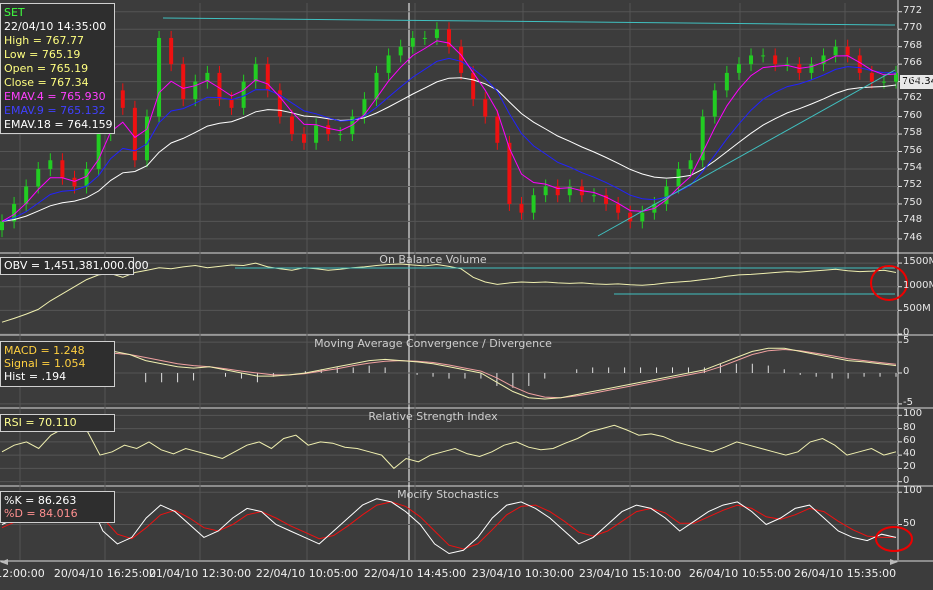 Image resolution: width=933 pixels, height=590 pixels. I want to click on ema18-label: EMAV.18 = 764.159, so click(58, 124).